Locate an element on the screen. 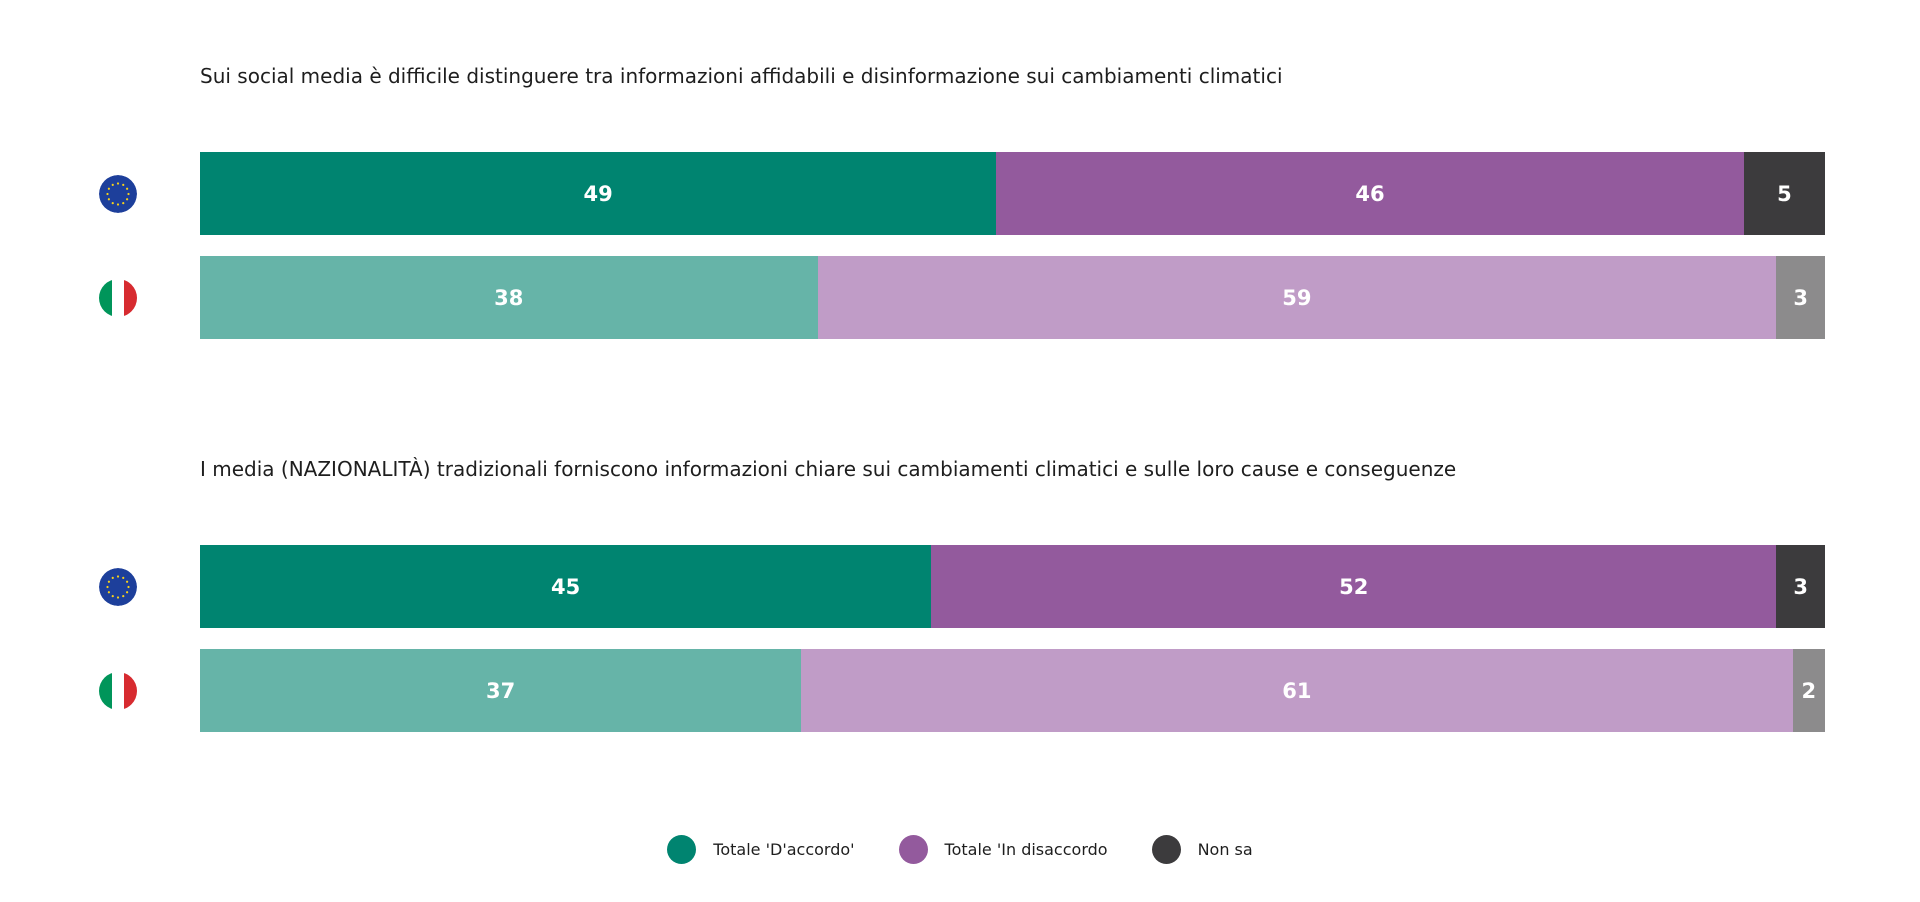 The width and height of the screenshot is (1920, 902). stacked-bar: 37 61 2 is located at coordinates (1012, 690).